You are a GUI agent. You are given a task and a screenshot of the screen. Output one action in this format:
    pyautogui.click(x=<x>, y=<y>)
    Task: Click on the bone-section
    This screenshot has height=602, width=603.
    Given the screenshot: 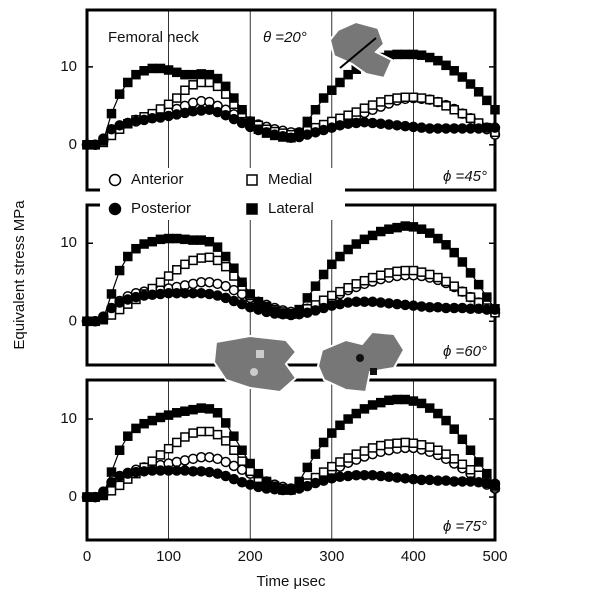 What is the action you would take?
    pyautogui.click(x=255, y=364)
    